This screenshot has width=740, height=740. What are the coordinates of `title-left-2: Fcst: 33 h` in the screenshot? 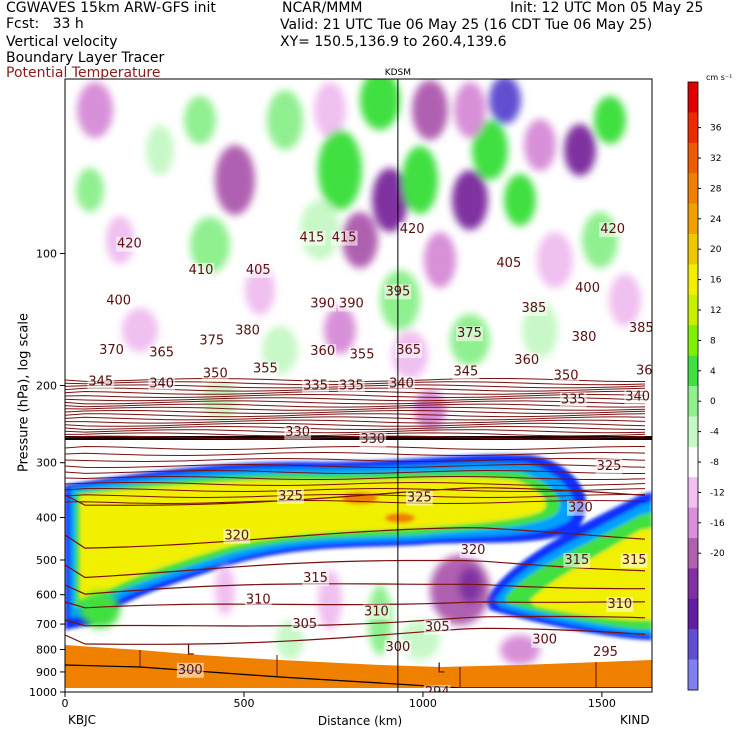 It's located at (45, 24).